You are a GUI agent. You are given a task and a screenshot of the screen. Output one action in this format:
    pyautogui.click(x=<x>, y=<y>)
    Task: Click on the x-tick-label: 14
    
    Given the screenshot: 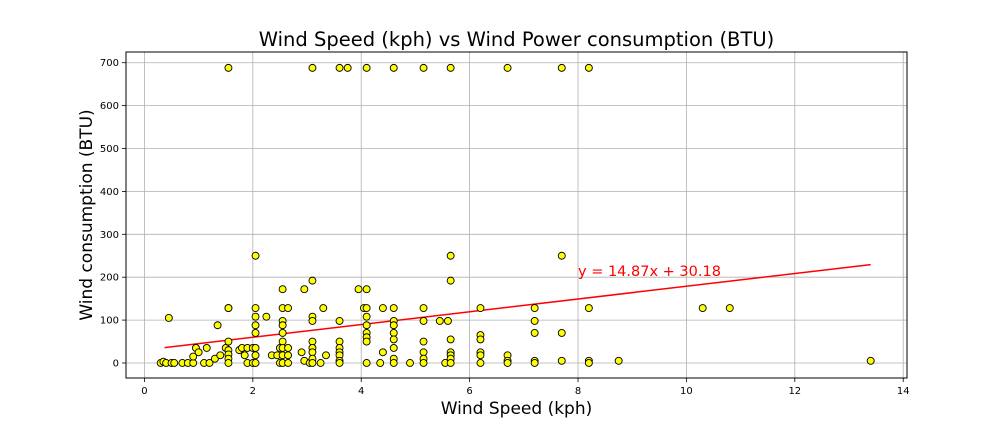 What is the action you would take?
    pyautogui.click(x=903, y=391)
    